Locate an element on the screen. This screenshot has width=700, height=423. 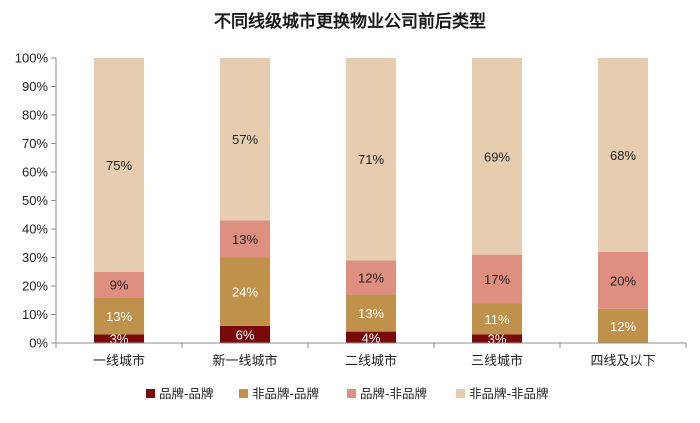
y-tick-label: 90% is located at coordinates (35, 86).